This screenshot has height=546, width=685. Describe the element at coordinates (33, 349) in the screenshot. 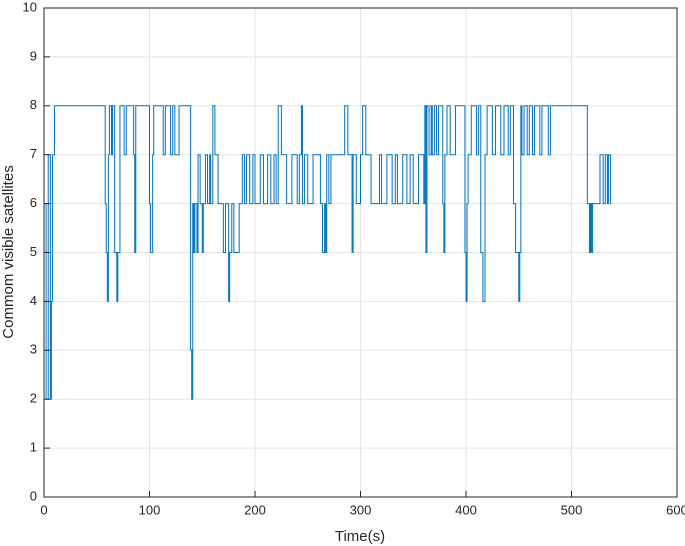

I see `y-tick-label: 3` at that location.